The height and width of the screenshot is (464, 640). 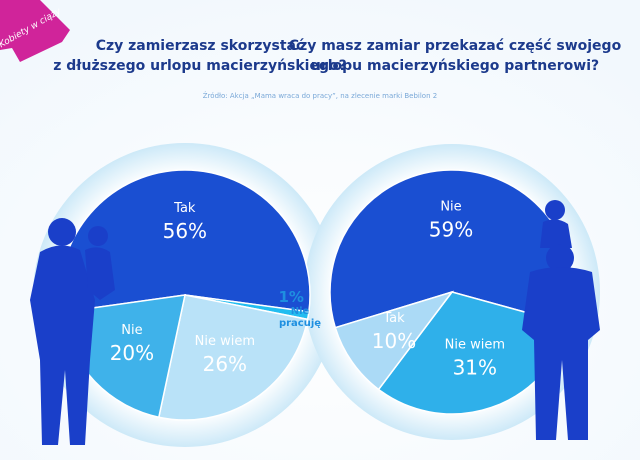 I want to click on chart-title: urlopu macierzyńskiego partnerowi?, so click(x=455, y=66).